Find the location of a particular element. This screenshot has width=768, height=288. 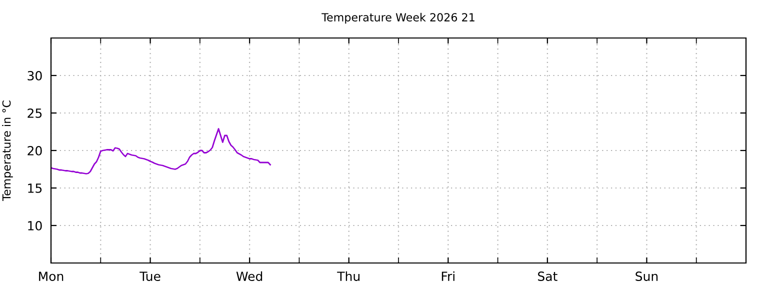

chart-title: Temperature Week 2026 21 is located at coordinates (398, 18).